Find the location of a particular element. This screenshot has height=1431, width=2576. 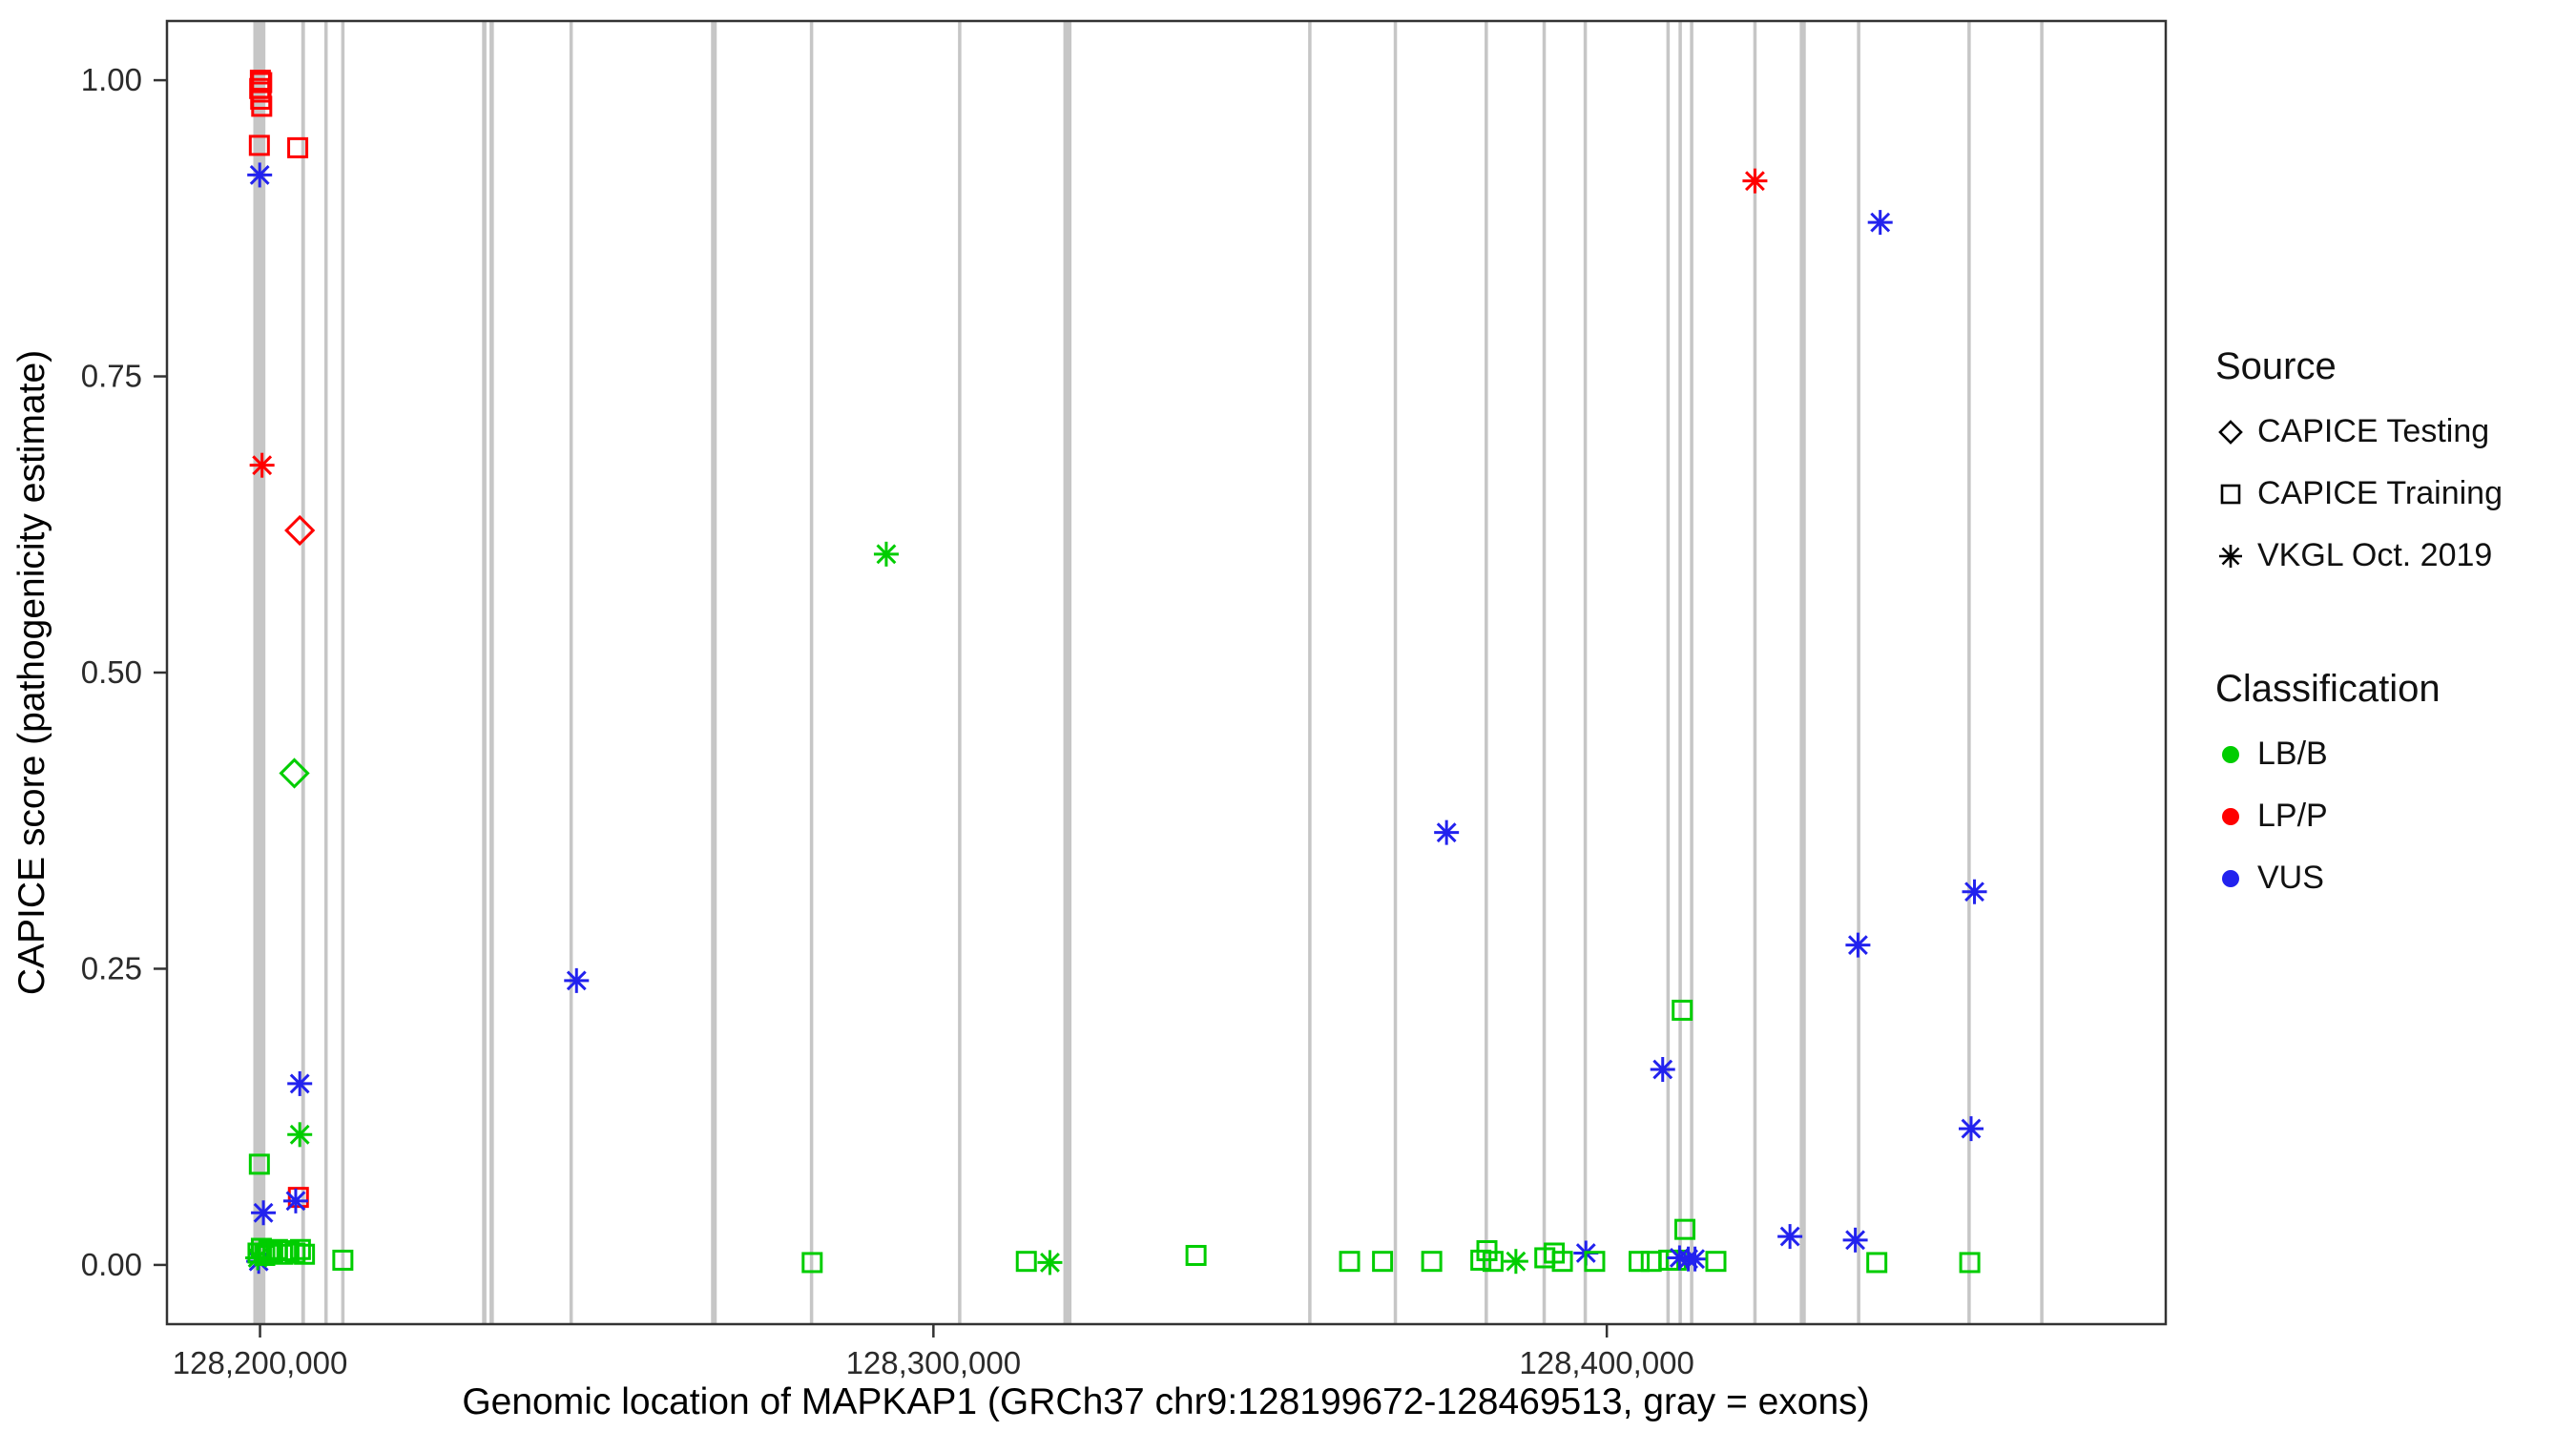

legend-item-capice-testing: CAPICE Testing is located at coordinates (2392, 431).